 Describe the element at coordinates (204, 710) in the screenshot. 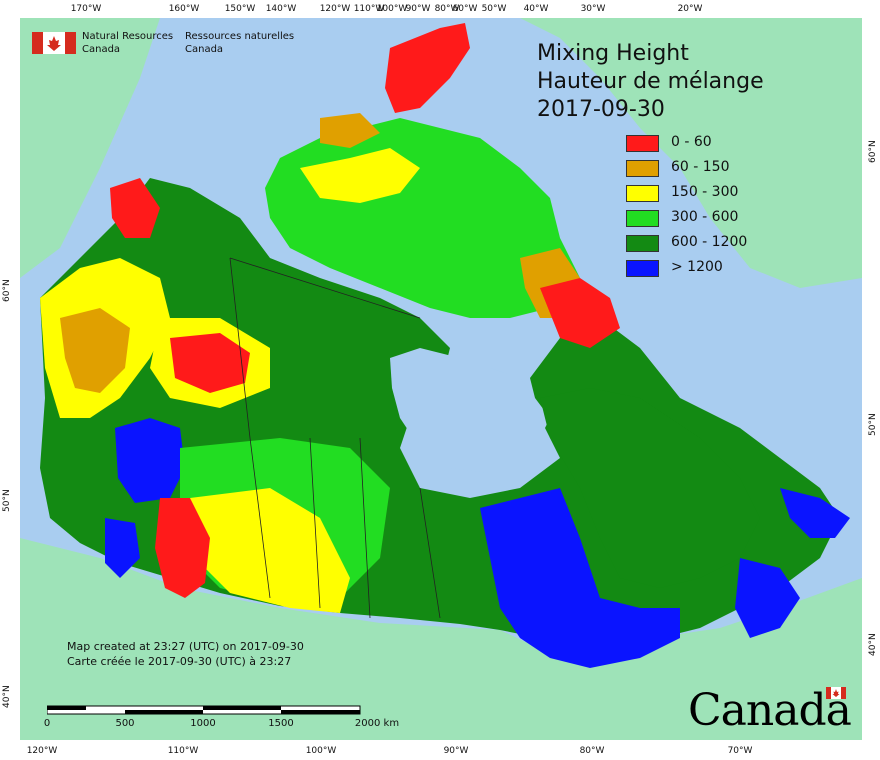

I see `scale-bar-graphic` at that location.